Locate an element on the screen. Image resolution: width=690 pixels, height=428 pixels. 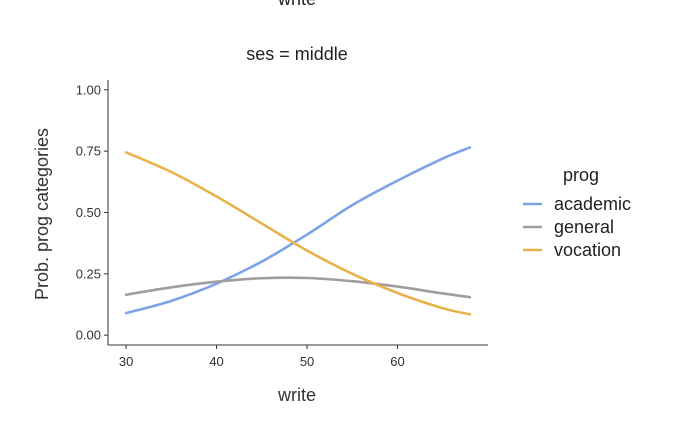
x-tick-label: 50 is located at coordinates (307, 361).